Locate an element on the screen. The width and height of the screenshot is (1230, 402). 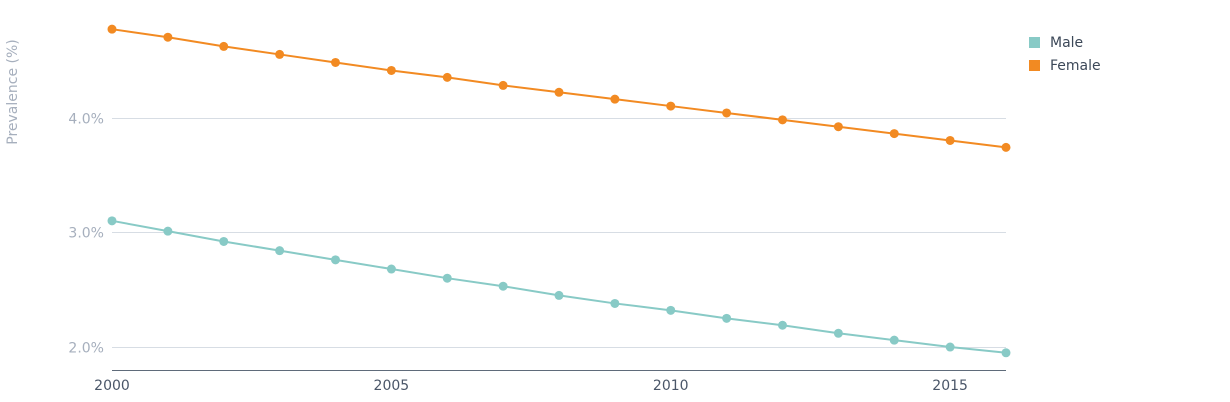
x-tick-label: 2000 is located at coordinates (112, 386).